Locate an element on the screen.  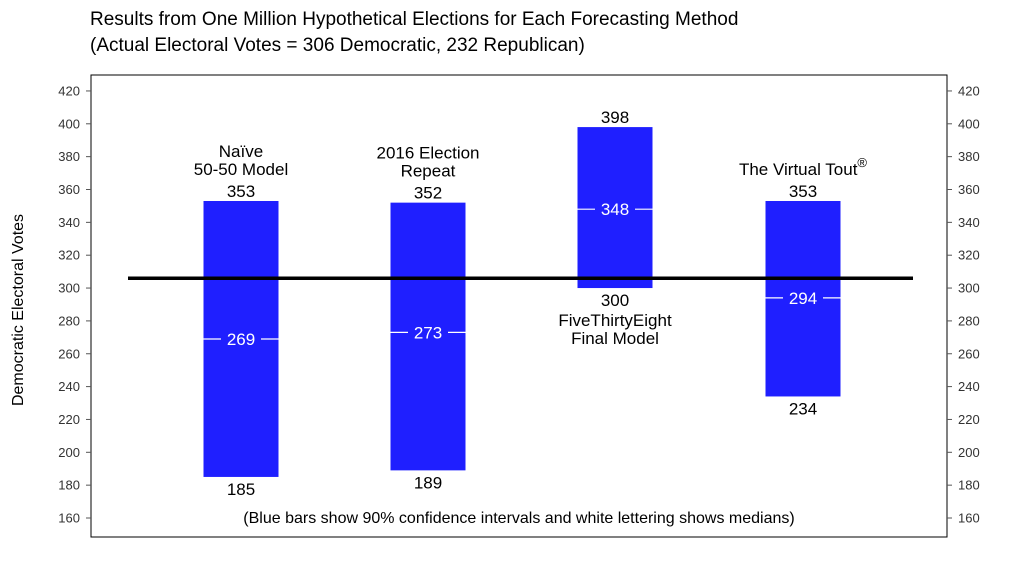
method-name-label: 50-50 Model is located at coordinates (241, 169).